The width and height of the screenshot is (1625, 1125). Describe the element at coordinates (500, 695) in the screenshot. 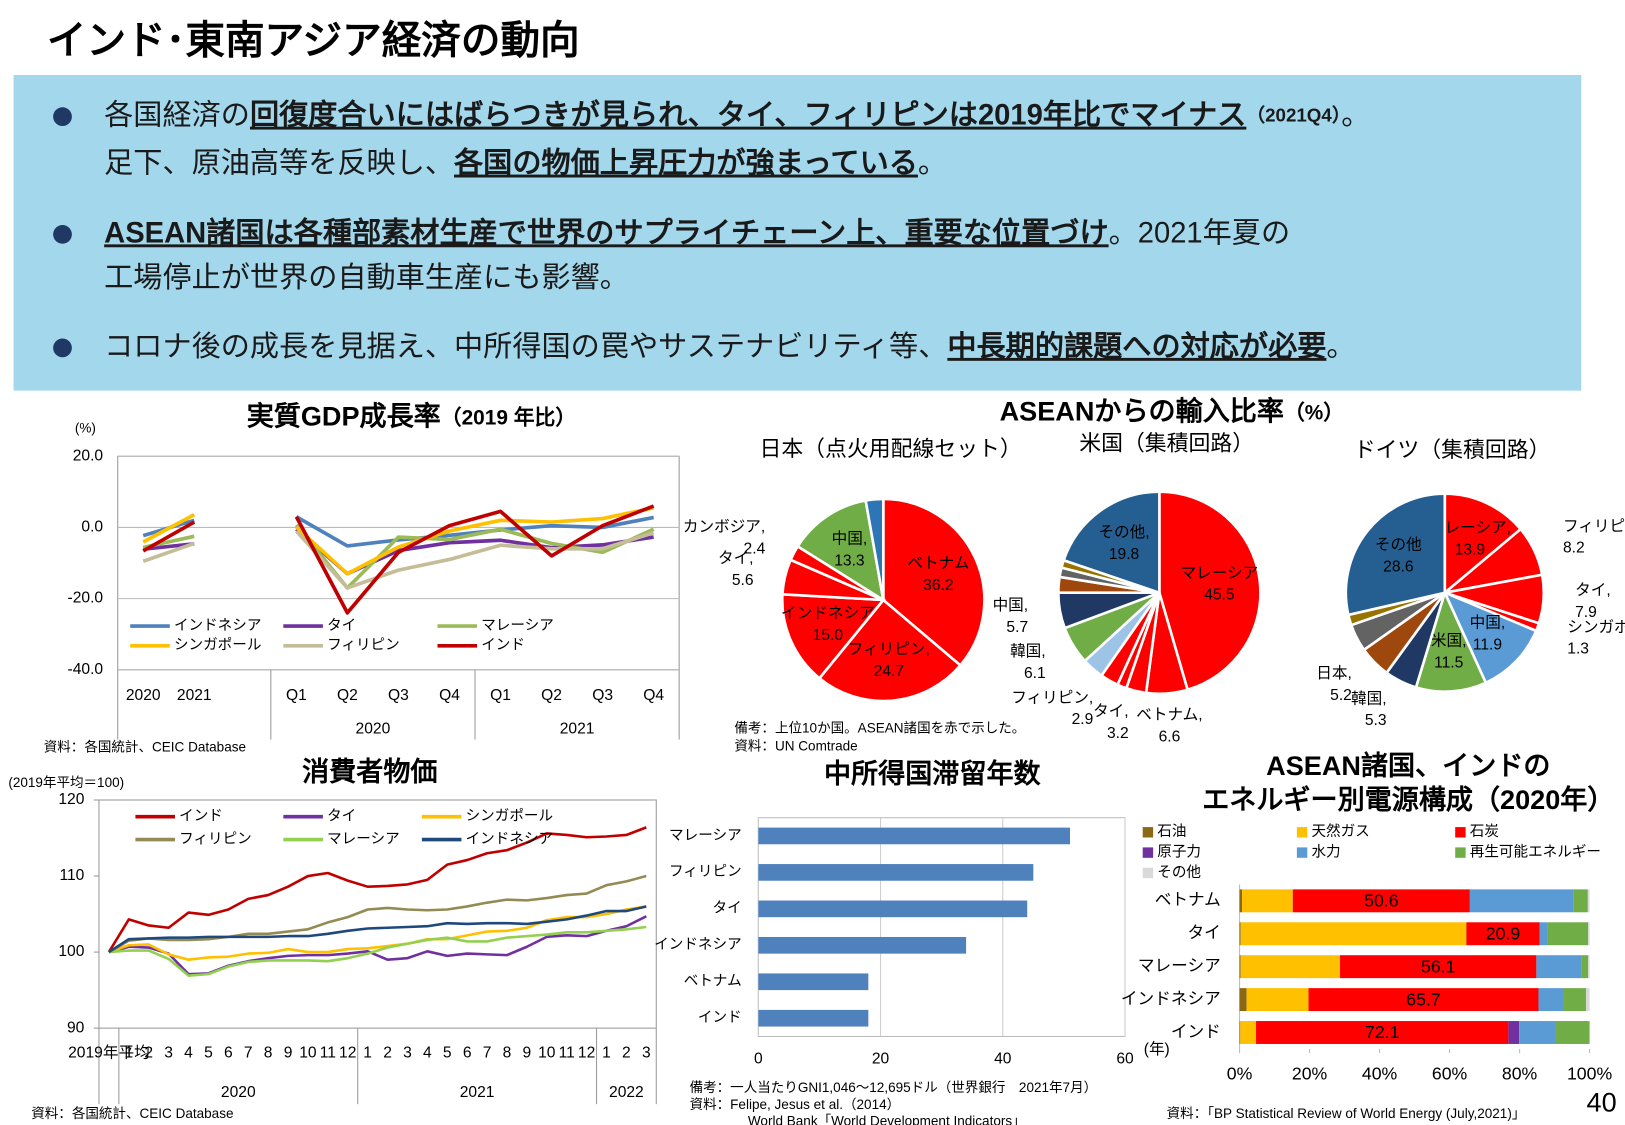

I see `x-tick-label: Q1` at that location.